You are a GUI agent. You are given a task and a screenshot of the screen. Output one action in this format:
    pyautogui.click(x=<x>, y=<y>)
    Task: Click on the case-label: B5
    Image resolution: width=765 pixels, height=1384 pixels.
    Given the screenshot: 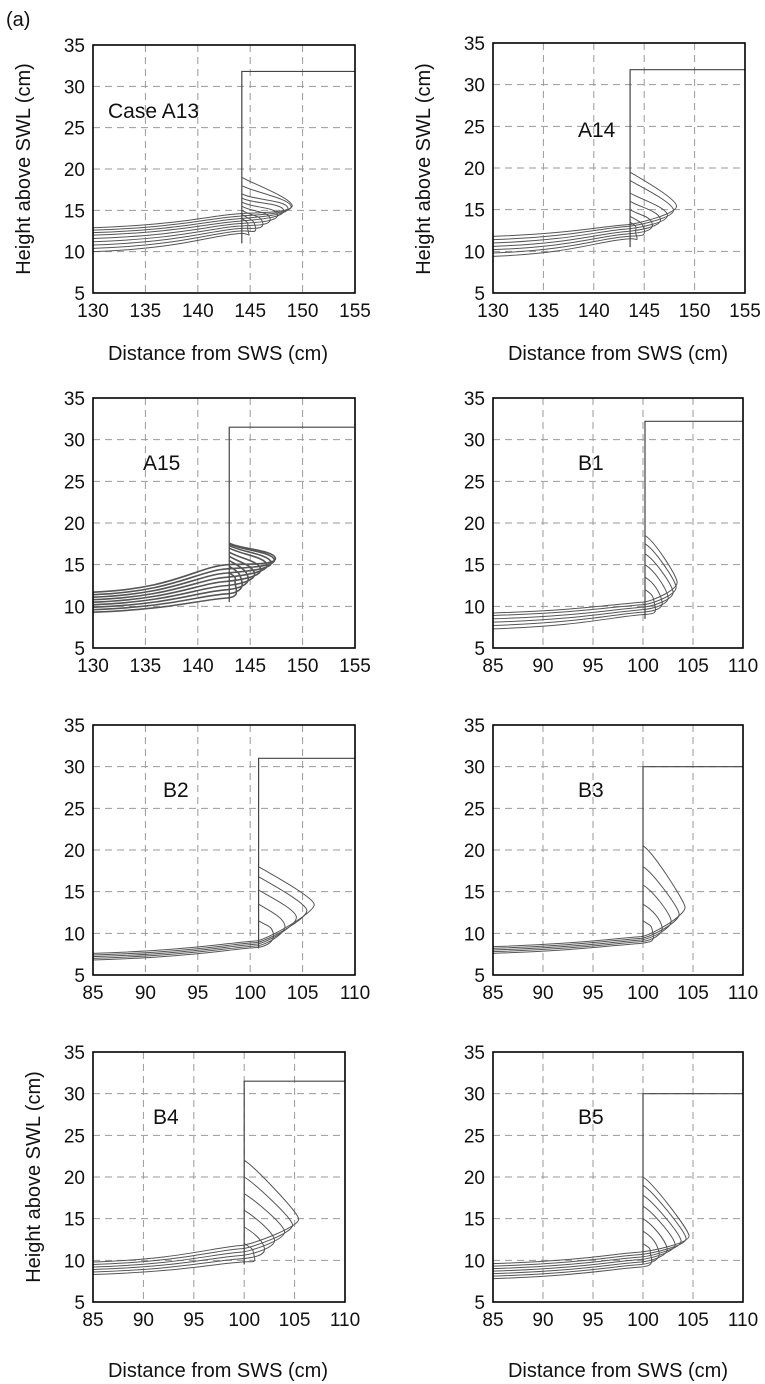 What is the action you would take?
    pyautogui.click(x=591, y=1117)
    